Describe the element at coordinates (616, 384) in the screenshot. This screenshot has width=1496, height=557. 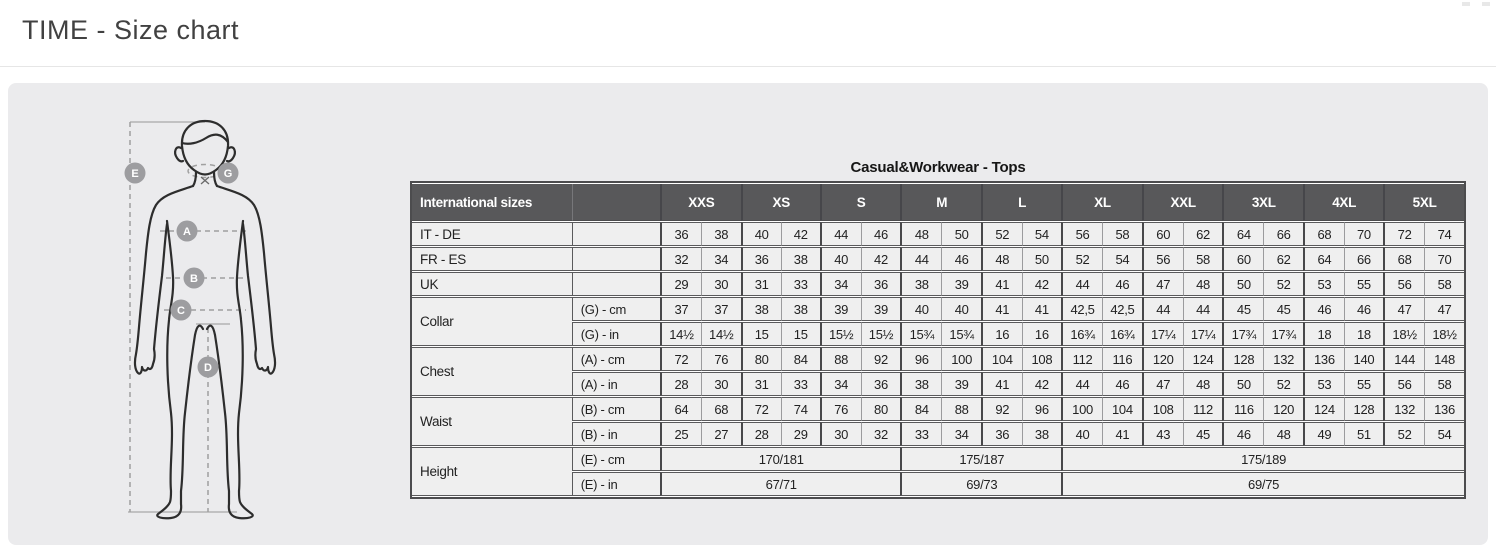
I see `unit-label: (A) - in` at that location.